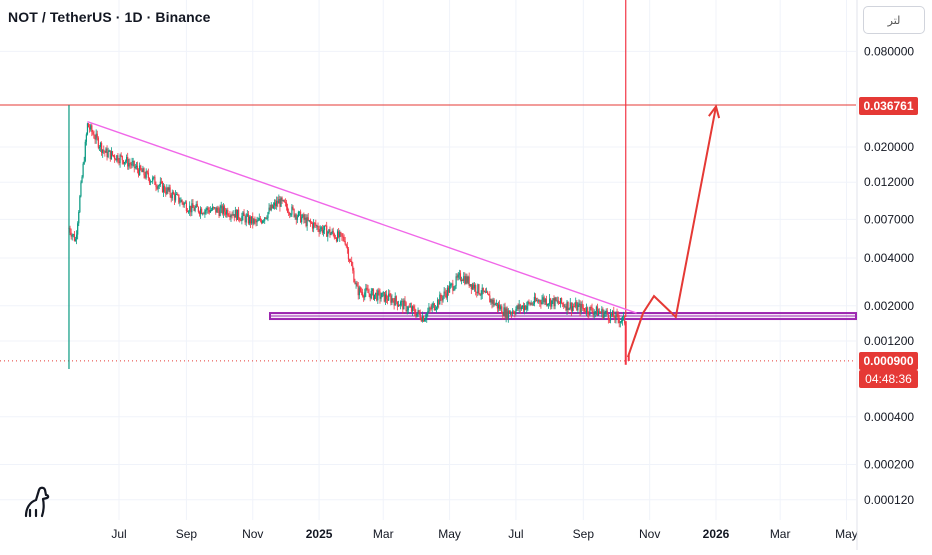 The image size is (932, 555). Describe the element at coordinates (714, 111) in the screenshot. I see `projection-arrow-head` at that location.